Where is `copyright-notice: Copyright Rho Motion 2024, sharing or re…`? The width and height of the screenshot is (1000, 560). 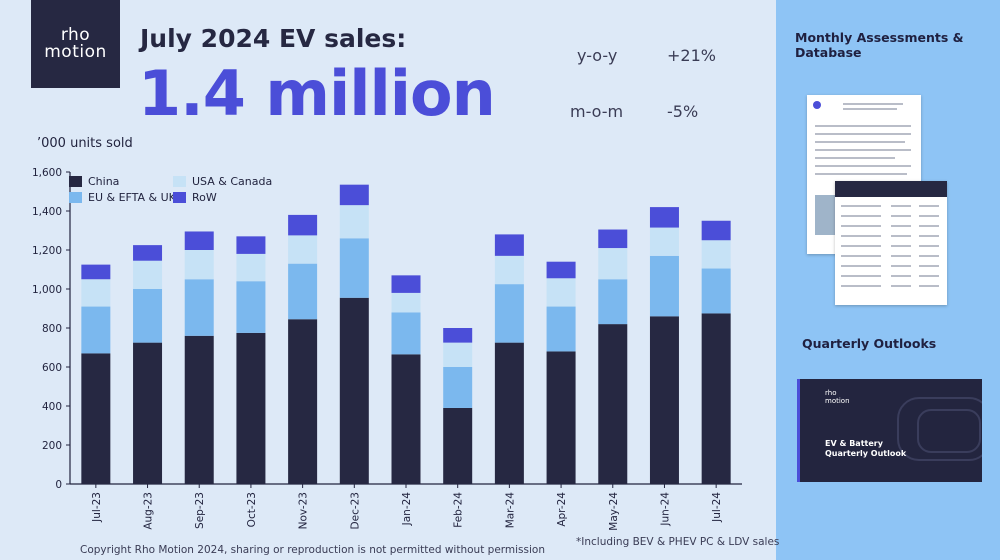
copyright-notice: Copyright Rho Motion 2024, sharing or re… is located at coordinates (312, 550).